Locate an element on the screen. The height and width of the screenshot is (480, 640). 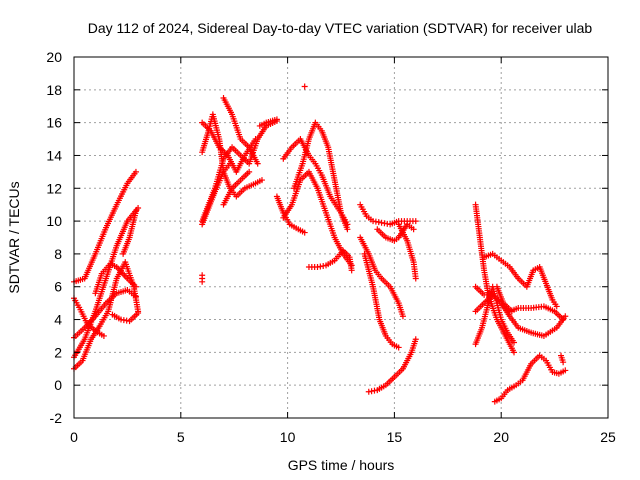
x-tick-label: 10 is located at coordinates (288, 437).